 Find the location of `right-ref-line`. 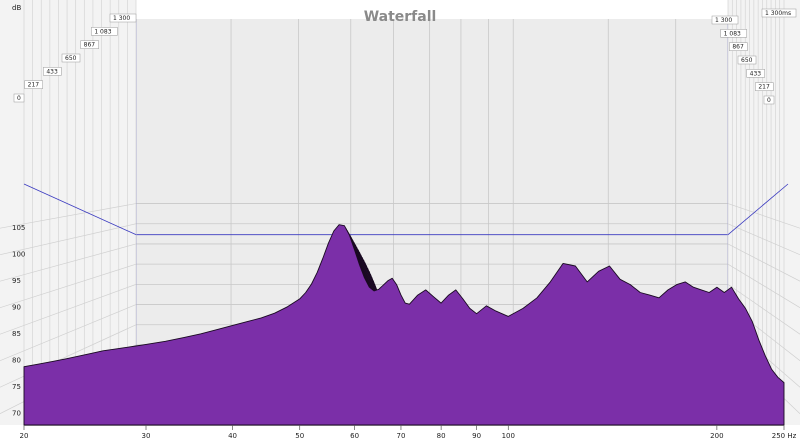

right-ref-line is located at coordinates (758, 209).